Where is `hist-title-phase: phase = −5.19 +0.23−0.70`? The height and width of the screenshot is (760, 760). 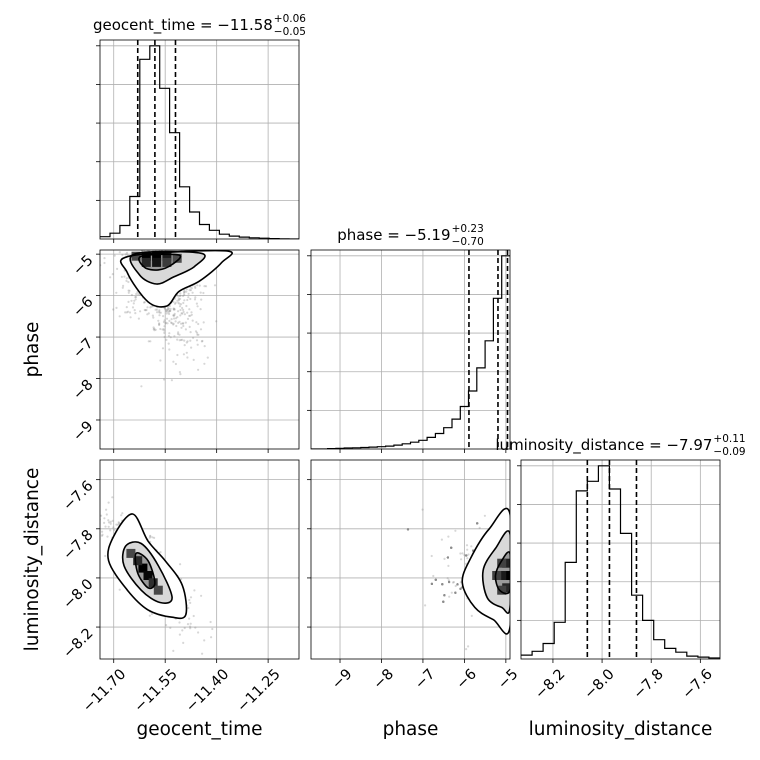
hist-title-phase: phase = −5.19 +0.23−0.70 is located at coordinates (410, 235).